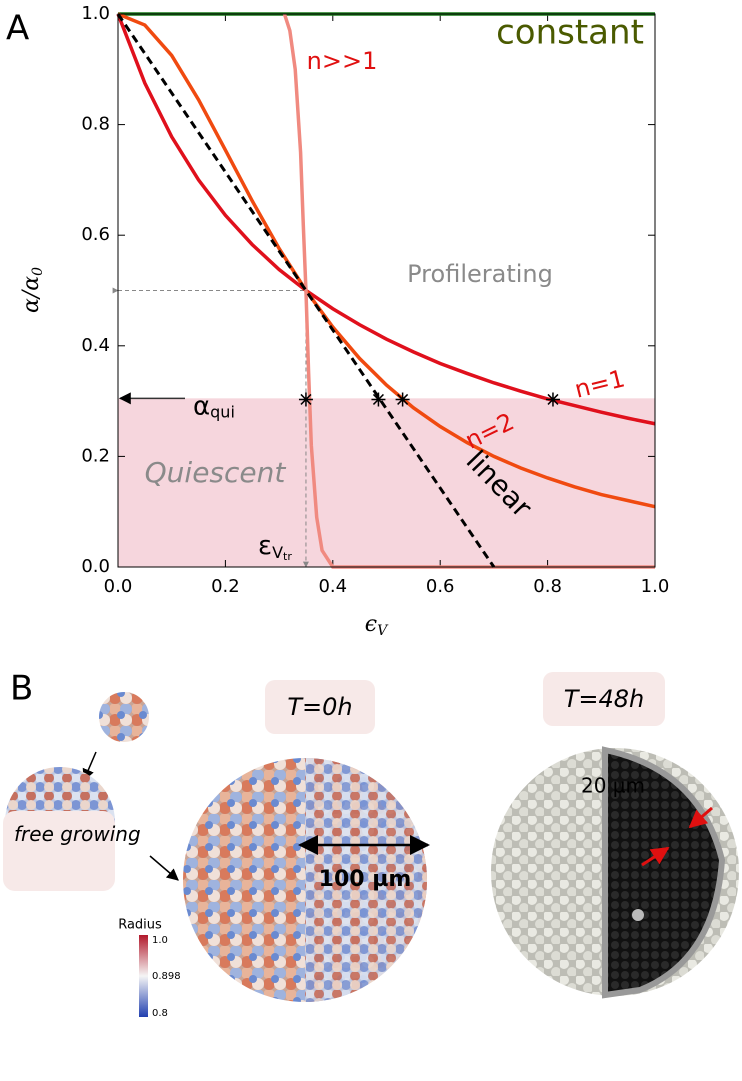 This screenshot has height=1081, width=742. Describe the element at coordinates (287, 556) in the screenshot. I see `label-sub: tr` at that location.